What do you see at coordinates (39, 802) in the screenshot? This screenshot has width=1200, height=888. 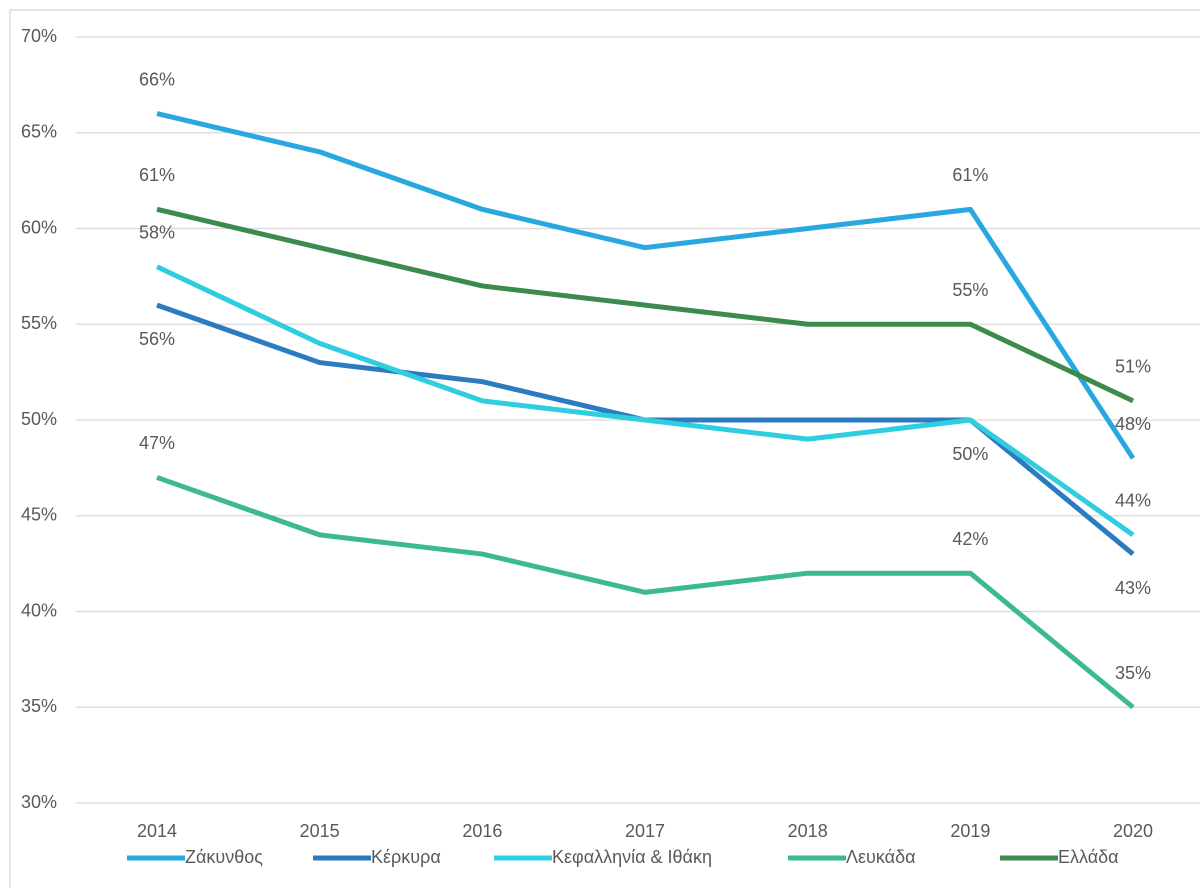 I see `y-tick-label: 30%` at bounding box center [39, 802].